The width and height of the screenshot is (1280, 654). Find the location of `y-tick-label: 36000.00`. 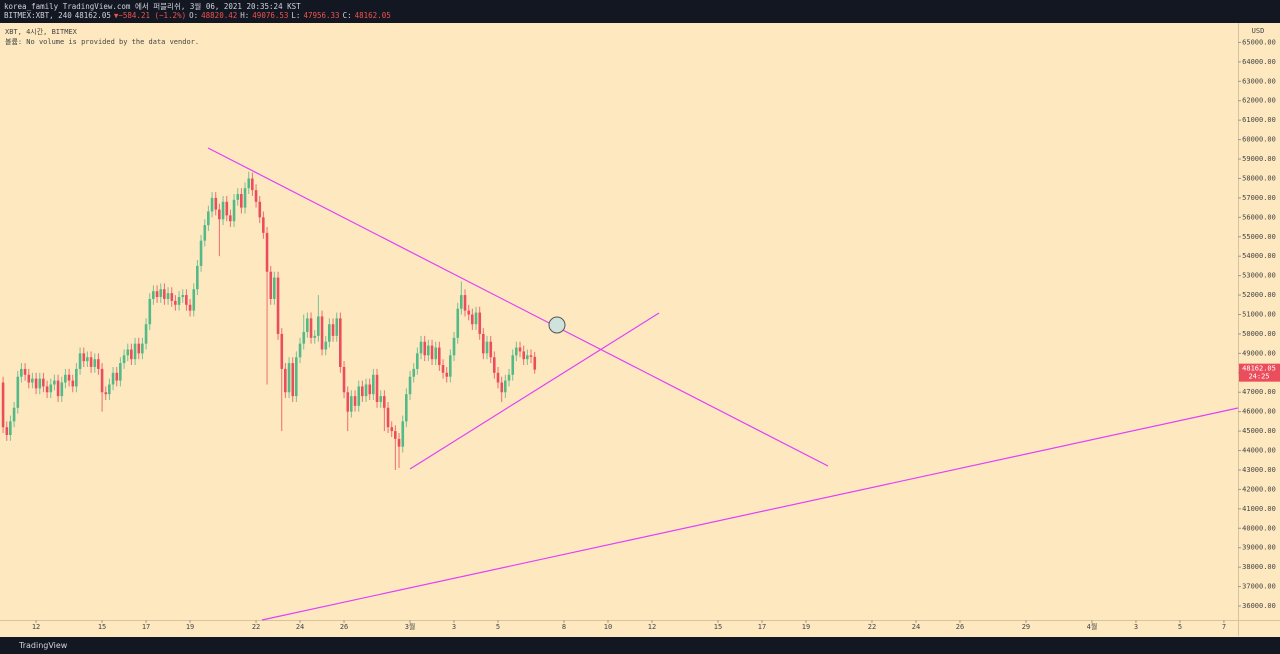

y-tick-label: 36000.00 is located at coordinates (1259, 606).